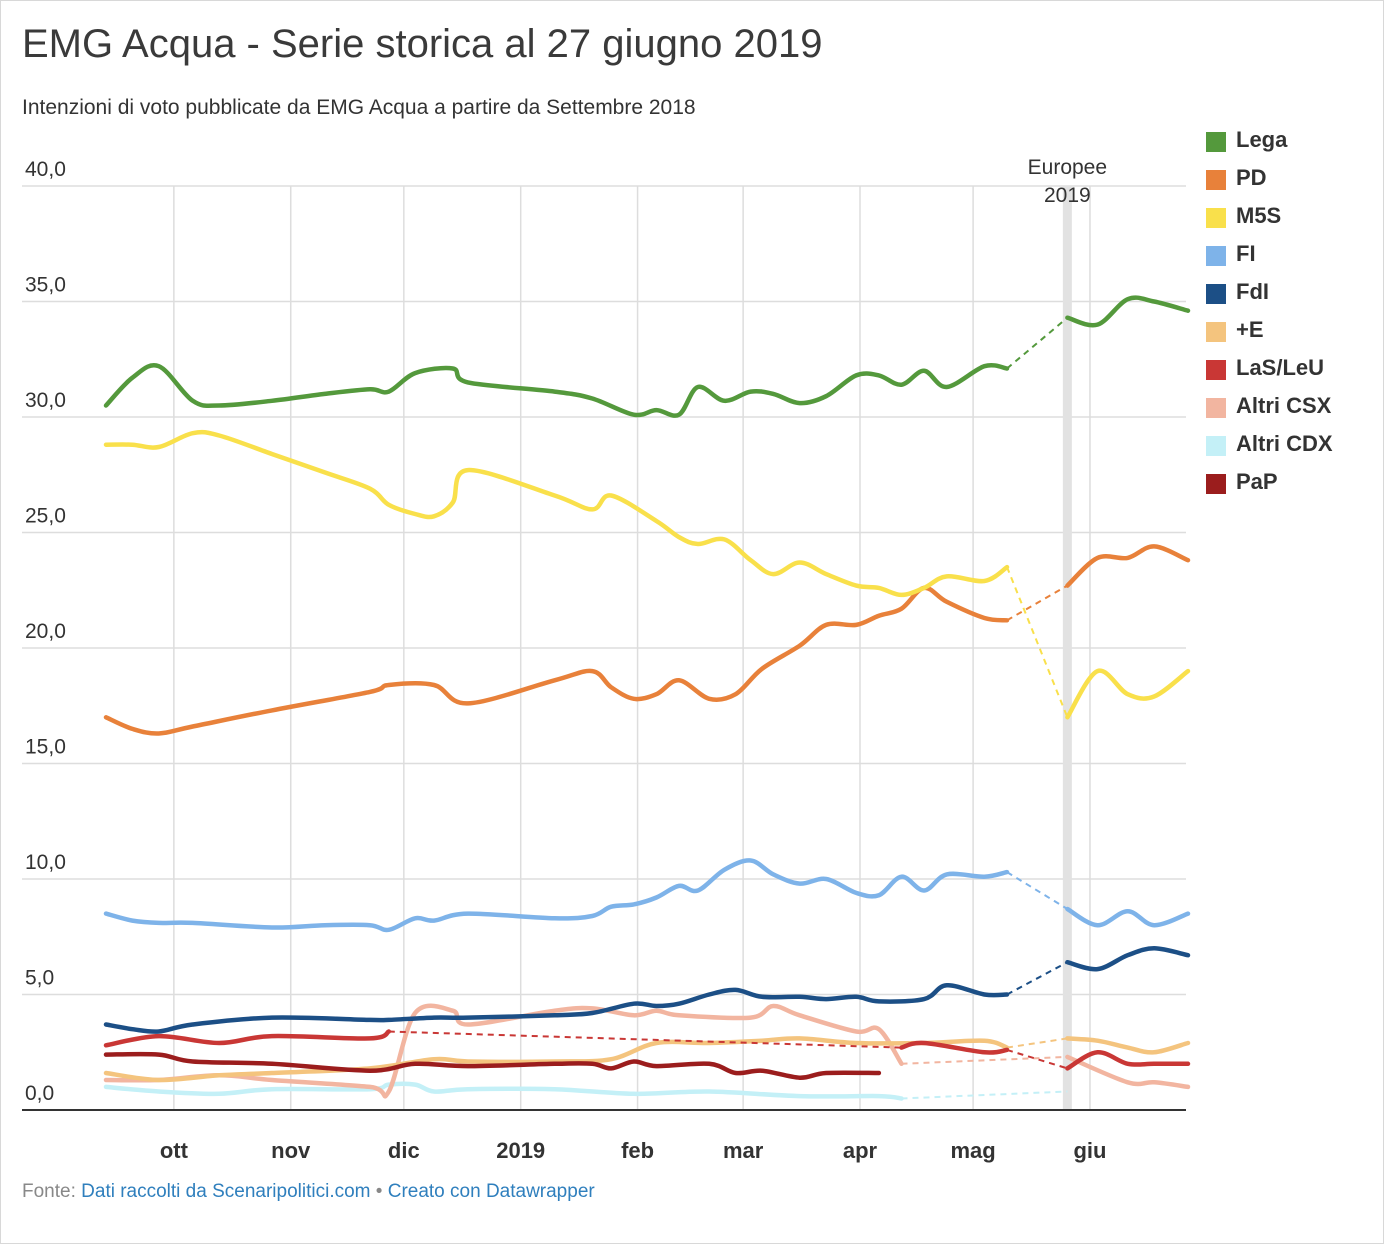 The height and width of the screenshot is (1244, 1384). I want to click on series-line-late-las-leu, so click(954, 1047).